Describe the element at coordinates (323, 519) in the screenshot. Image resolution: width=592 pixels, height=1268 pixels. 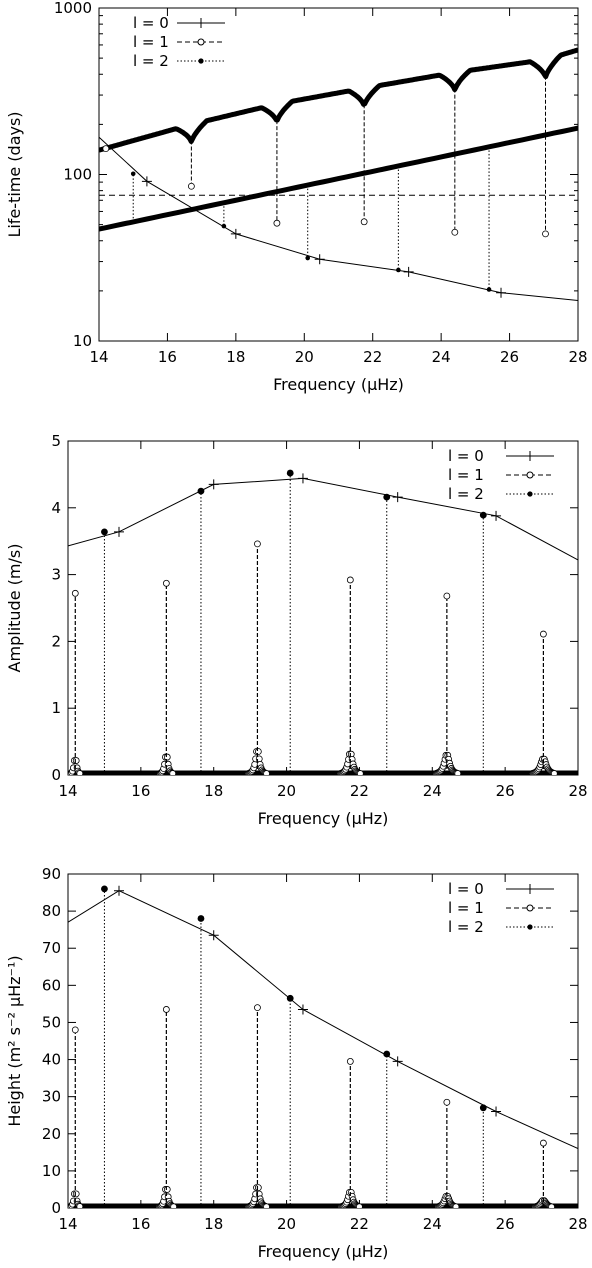
I see `l0-line` at that location.